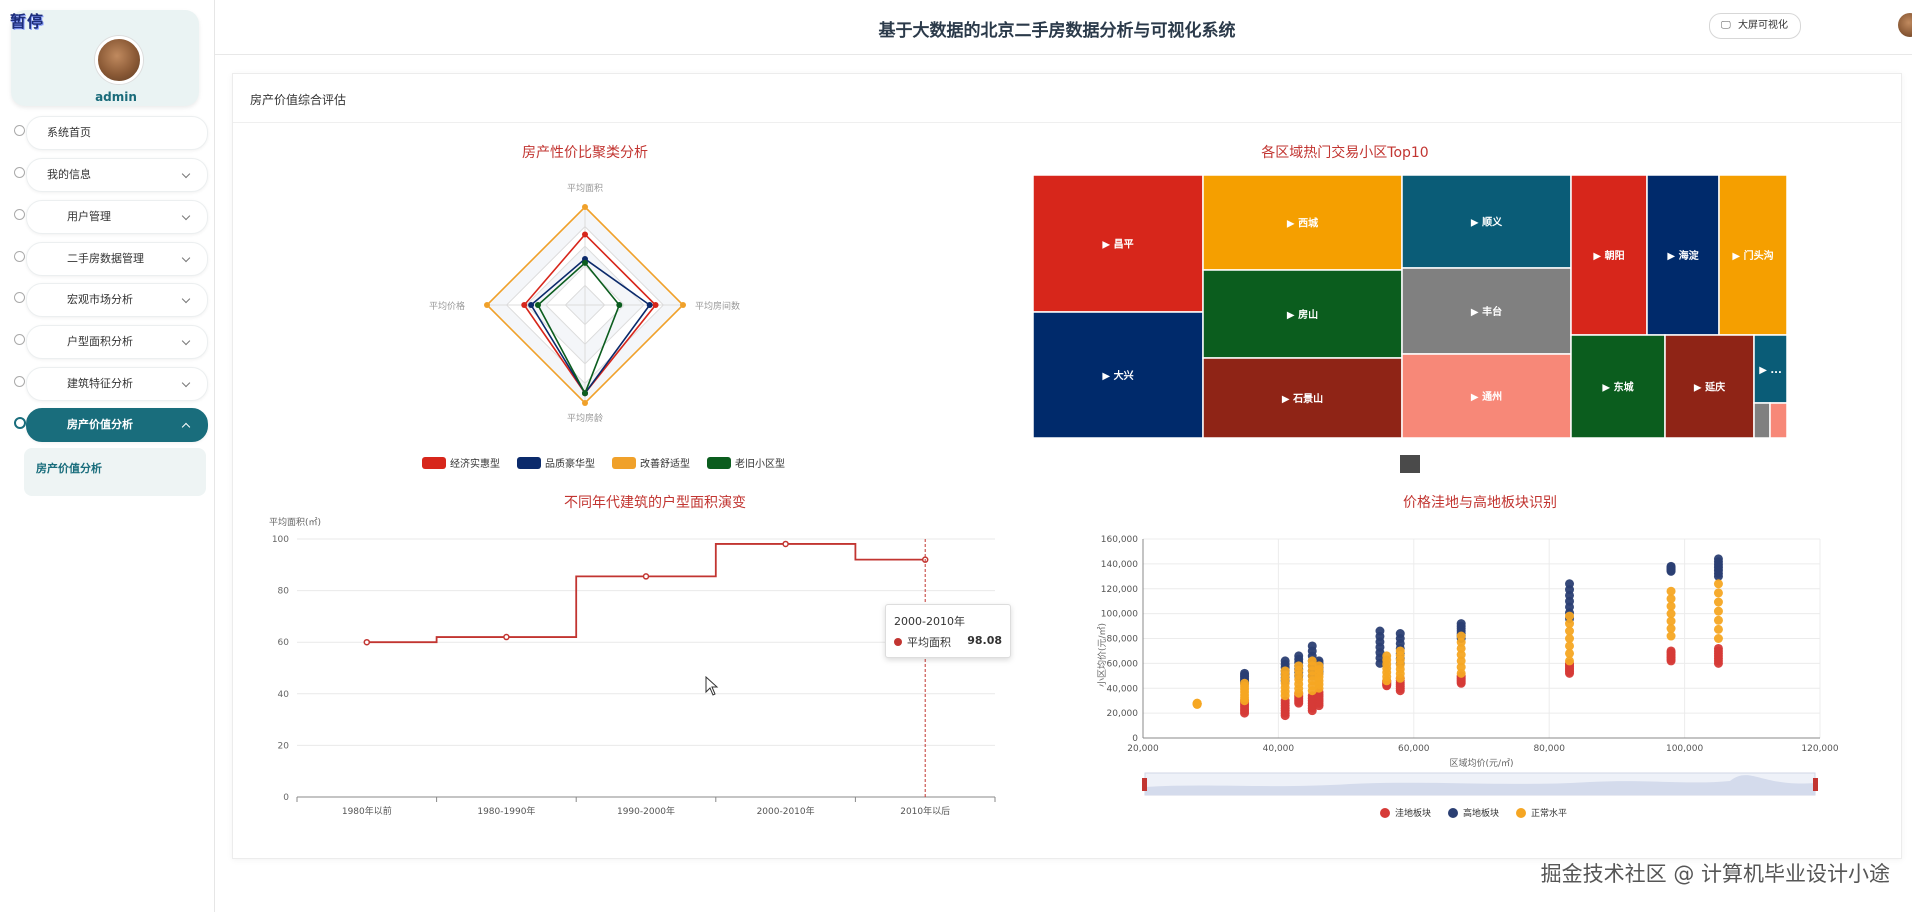 The width and height of the screenshot is (1912, 912). Describe the element at coordinates (1302, 314) in the screenshot. I see `treemap-label: ▶ 房山` at that location.